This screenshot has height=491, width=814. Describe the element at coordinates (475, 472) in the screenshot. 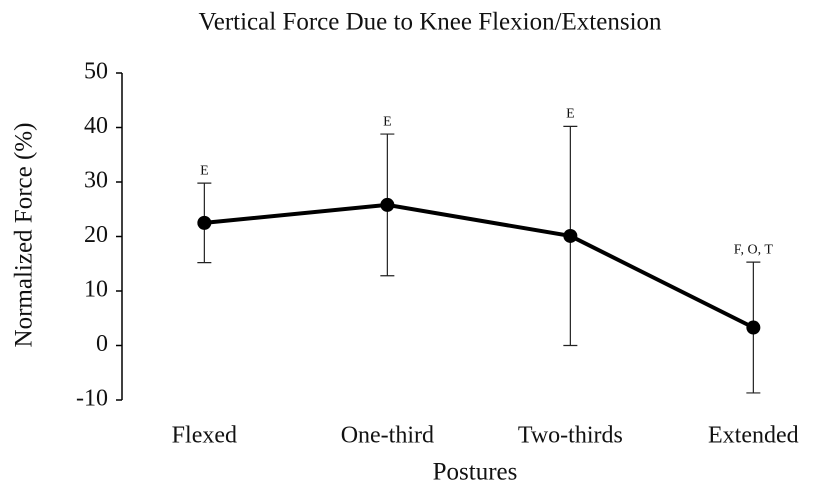

I see `x-axis-label: Postures` at that location.